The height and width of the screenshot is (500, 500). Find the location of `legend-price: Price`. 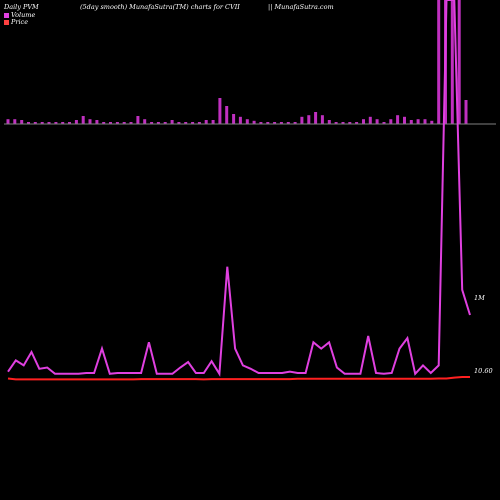

legend-price: Price is located at coordinates (16, 22).